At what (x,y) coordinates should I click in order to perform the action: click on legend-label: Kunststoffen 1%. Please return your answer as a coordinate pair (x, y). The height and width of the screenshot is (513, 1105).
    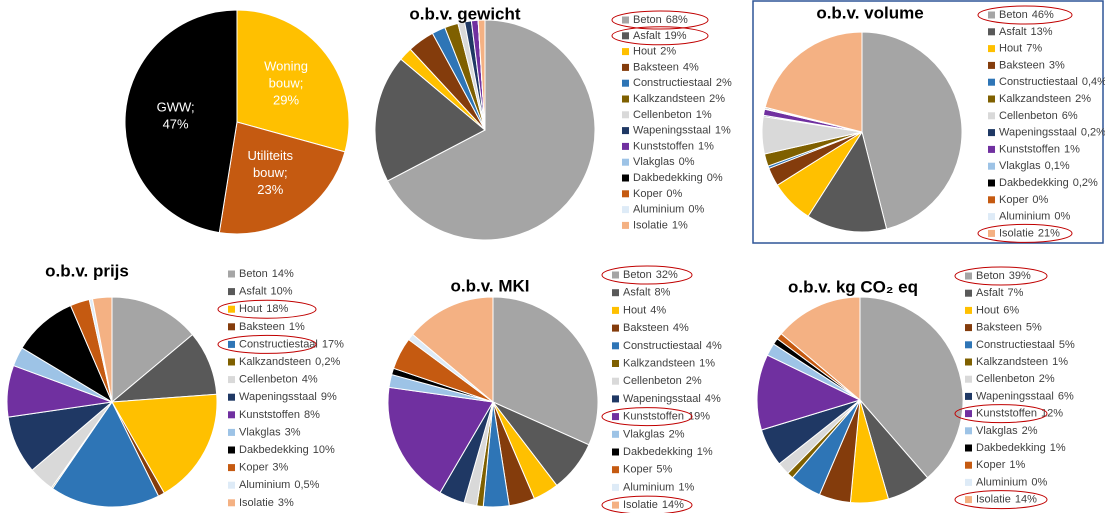
    Looking at the image, I should click on (673, 146).